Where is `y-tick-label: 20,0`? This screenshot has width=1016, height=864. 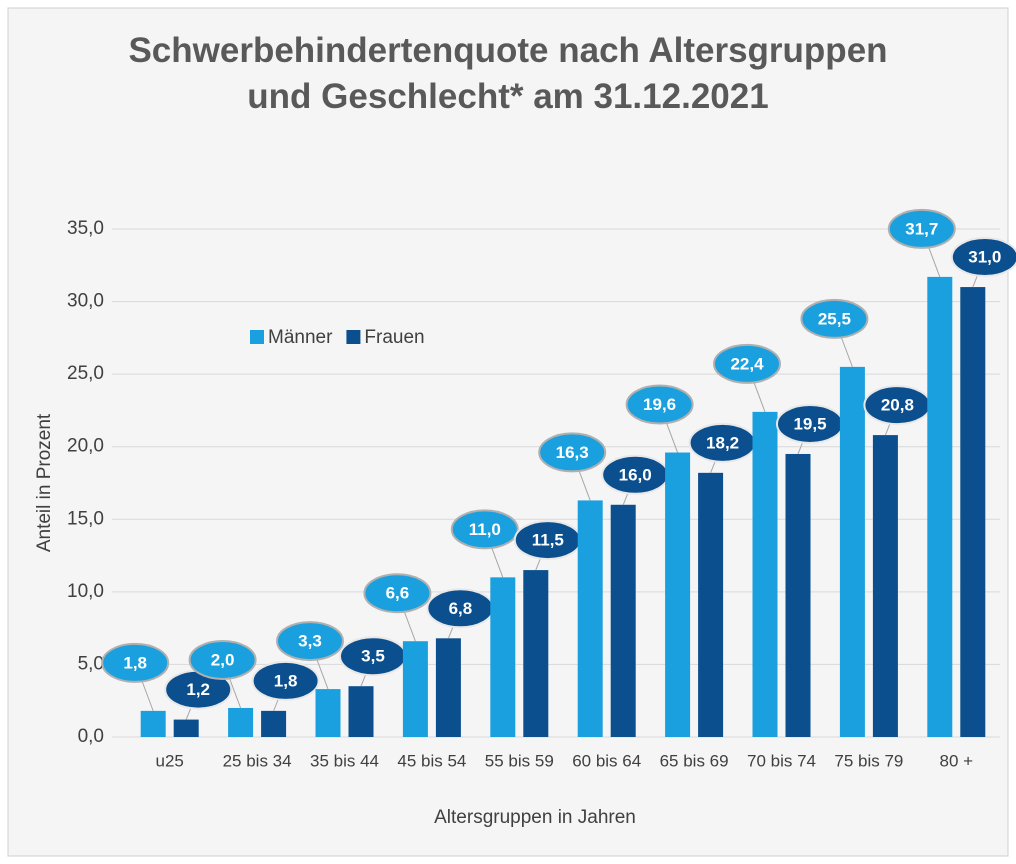 y-tick-label: 20,0 is located at coordinates (85, 446).